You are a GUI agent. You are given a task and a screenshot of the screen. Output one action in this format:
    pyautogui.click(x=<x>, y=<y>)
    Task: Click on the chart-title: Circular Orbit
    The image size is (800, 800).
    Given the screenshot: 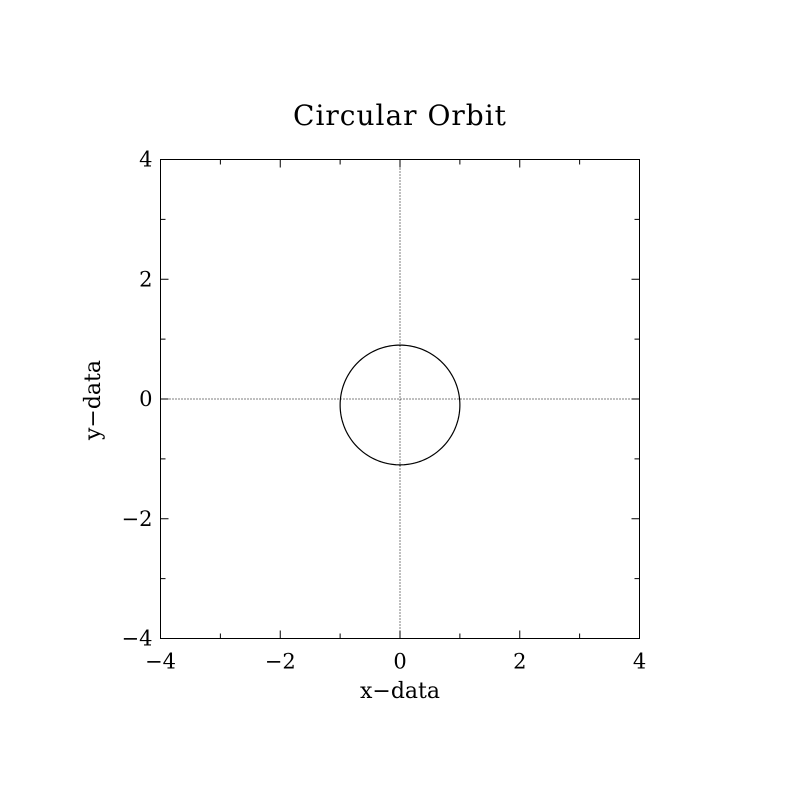 What is the action you would take?
    pyautogui.click(x=400, y=115)
    